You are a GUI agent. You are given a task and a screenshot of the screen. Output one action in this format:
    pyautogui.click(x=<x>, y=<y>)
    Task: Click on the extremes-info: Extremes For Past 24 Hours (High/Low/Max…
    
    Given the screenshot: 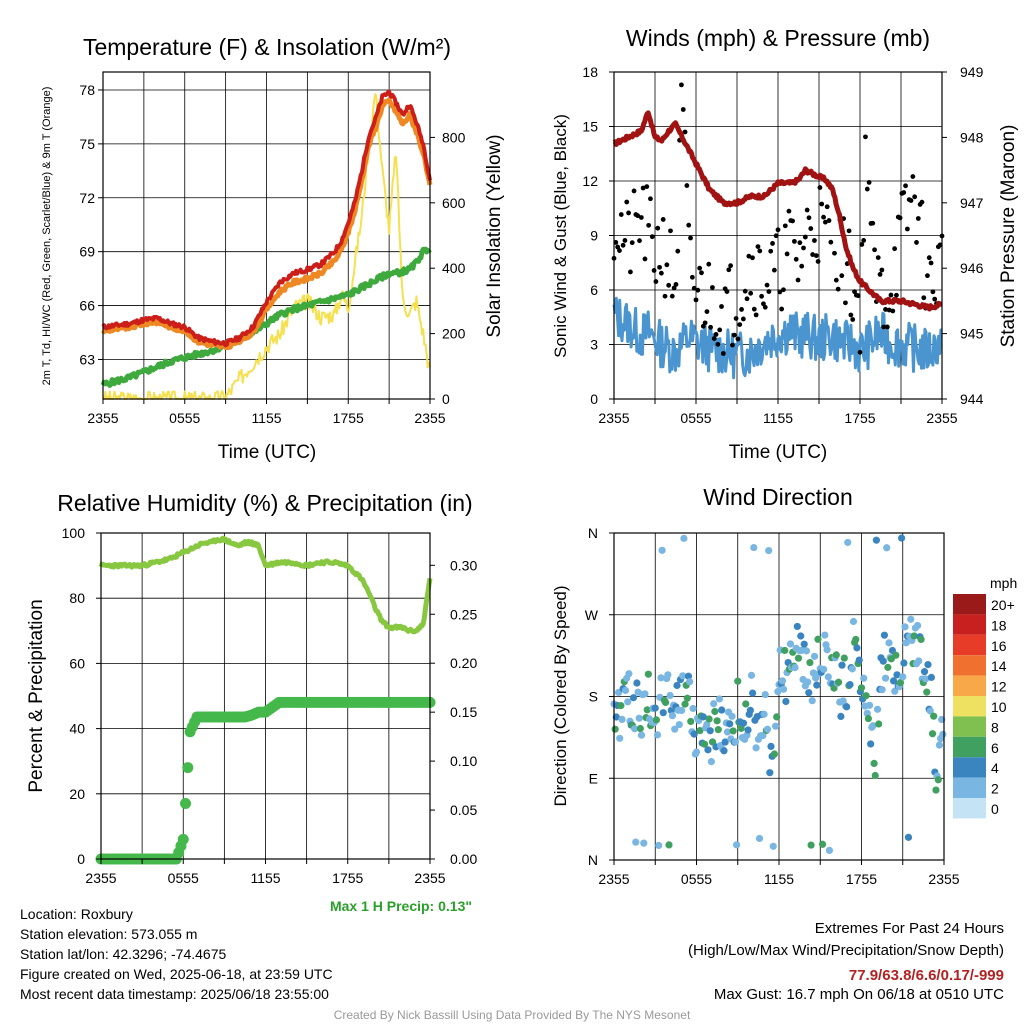 What is the action you would take?
    pyautogui.click(x=846, y=962)
    